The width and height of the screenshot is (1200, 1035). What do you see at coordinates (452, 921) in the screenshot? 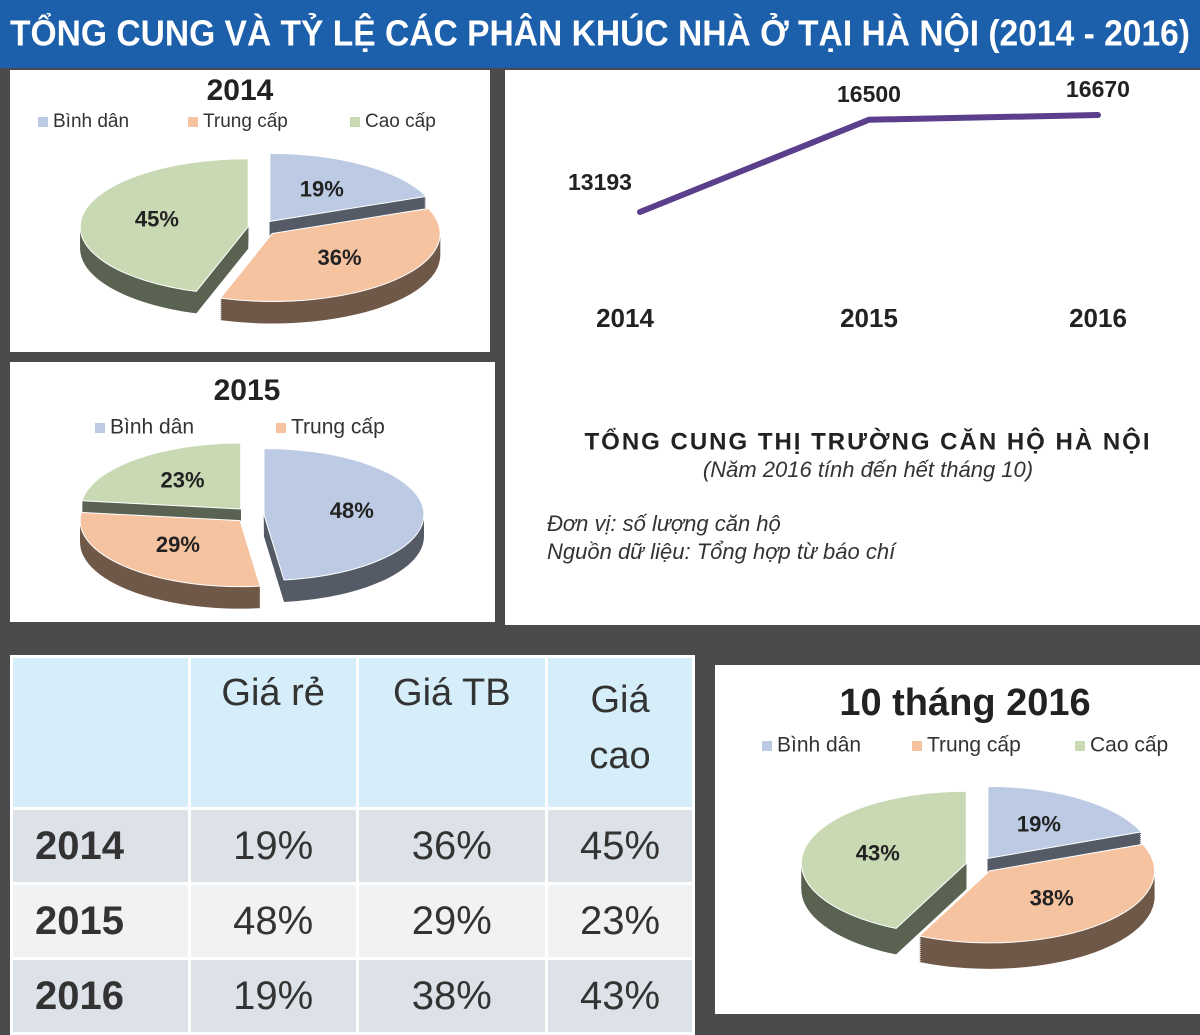
I see `cell: 29%` at bounding box center [452, 921].